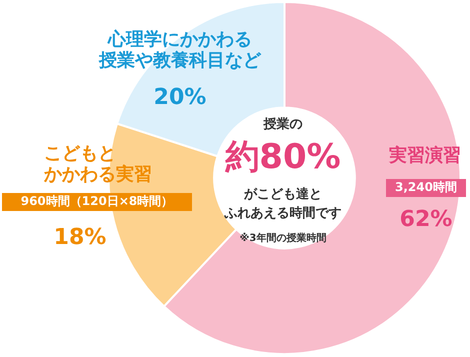 The image size is (470, 357). What do you see at coordinates (283, 125) in the screenshot?
I see `text: 授業の` at bounding box center [283, 125].